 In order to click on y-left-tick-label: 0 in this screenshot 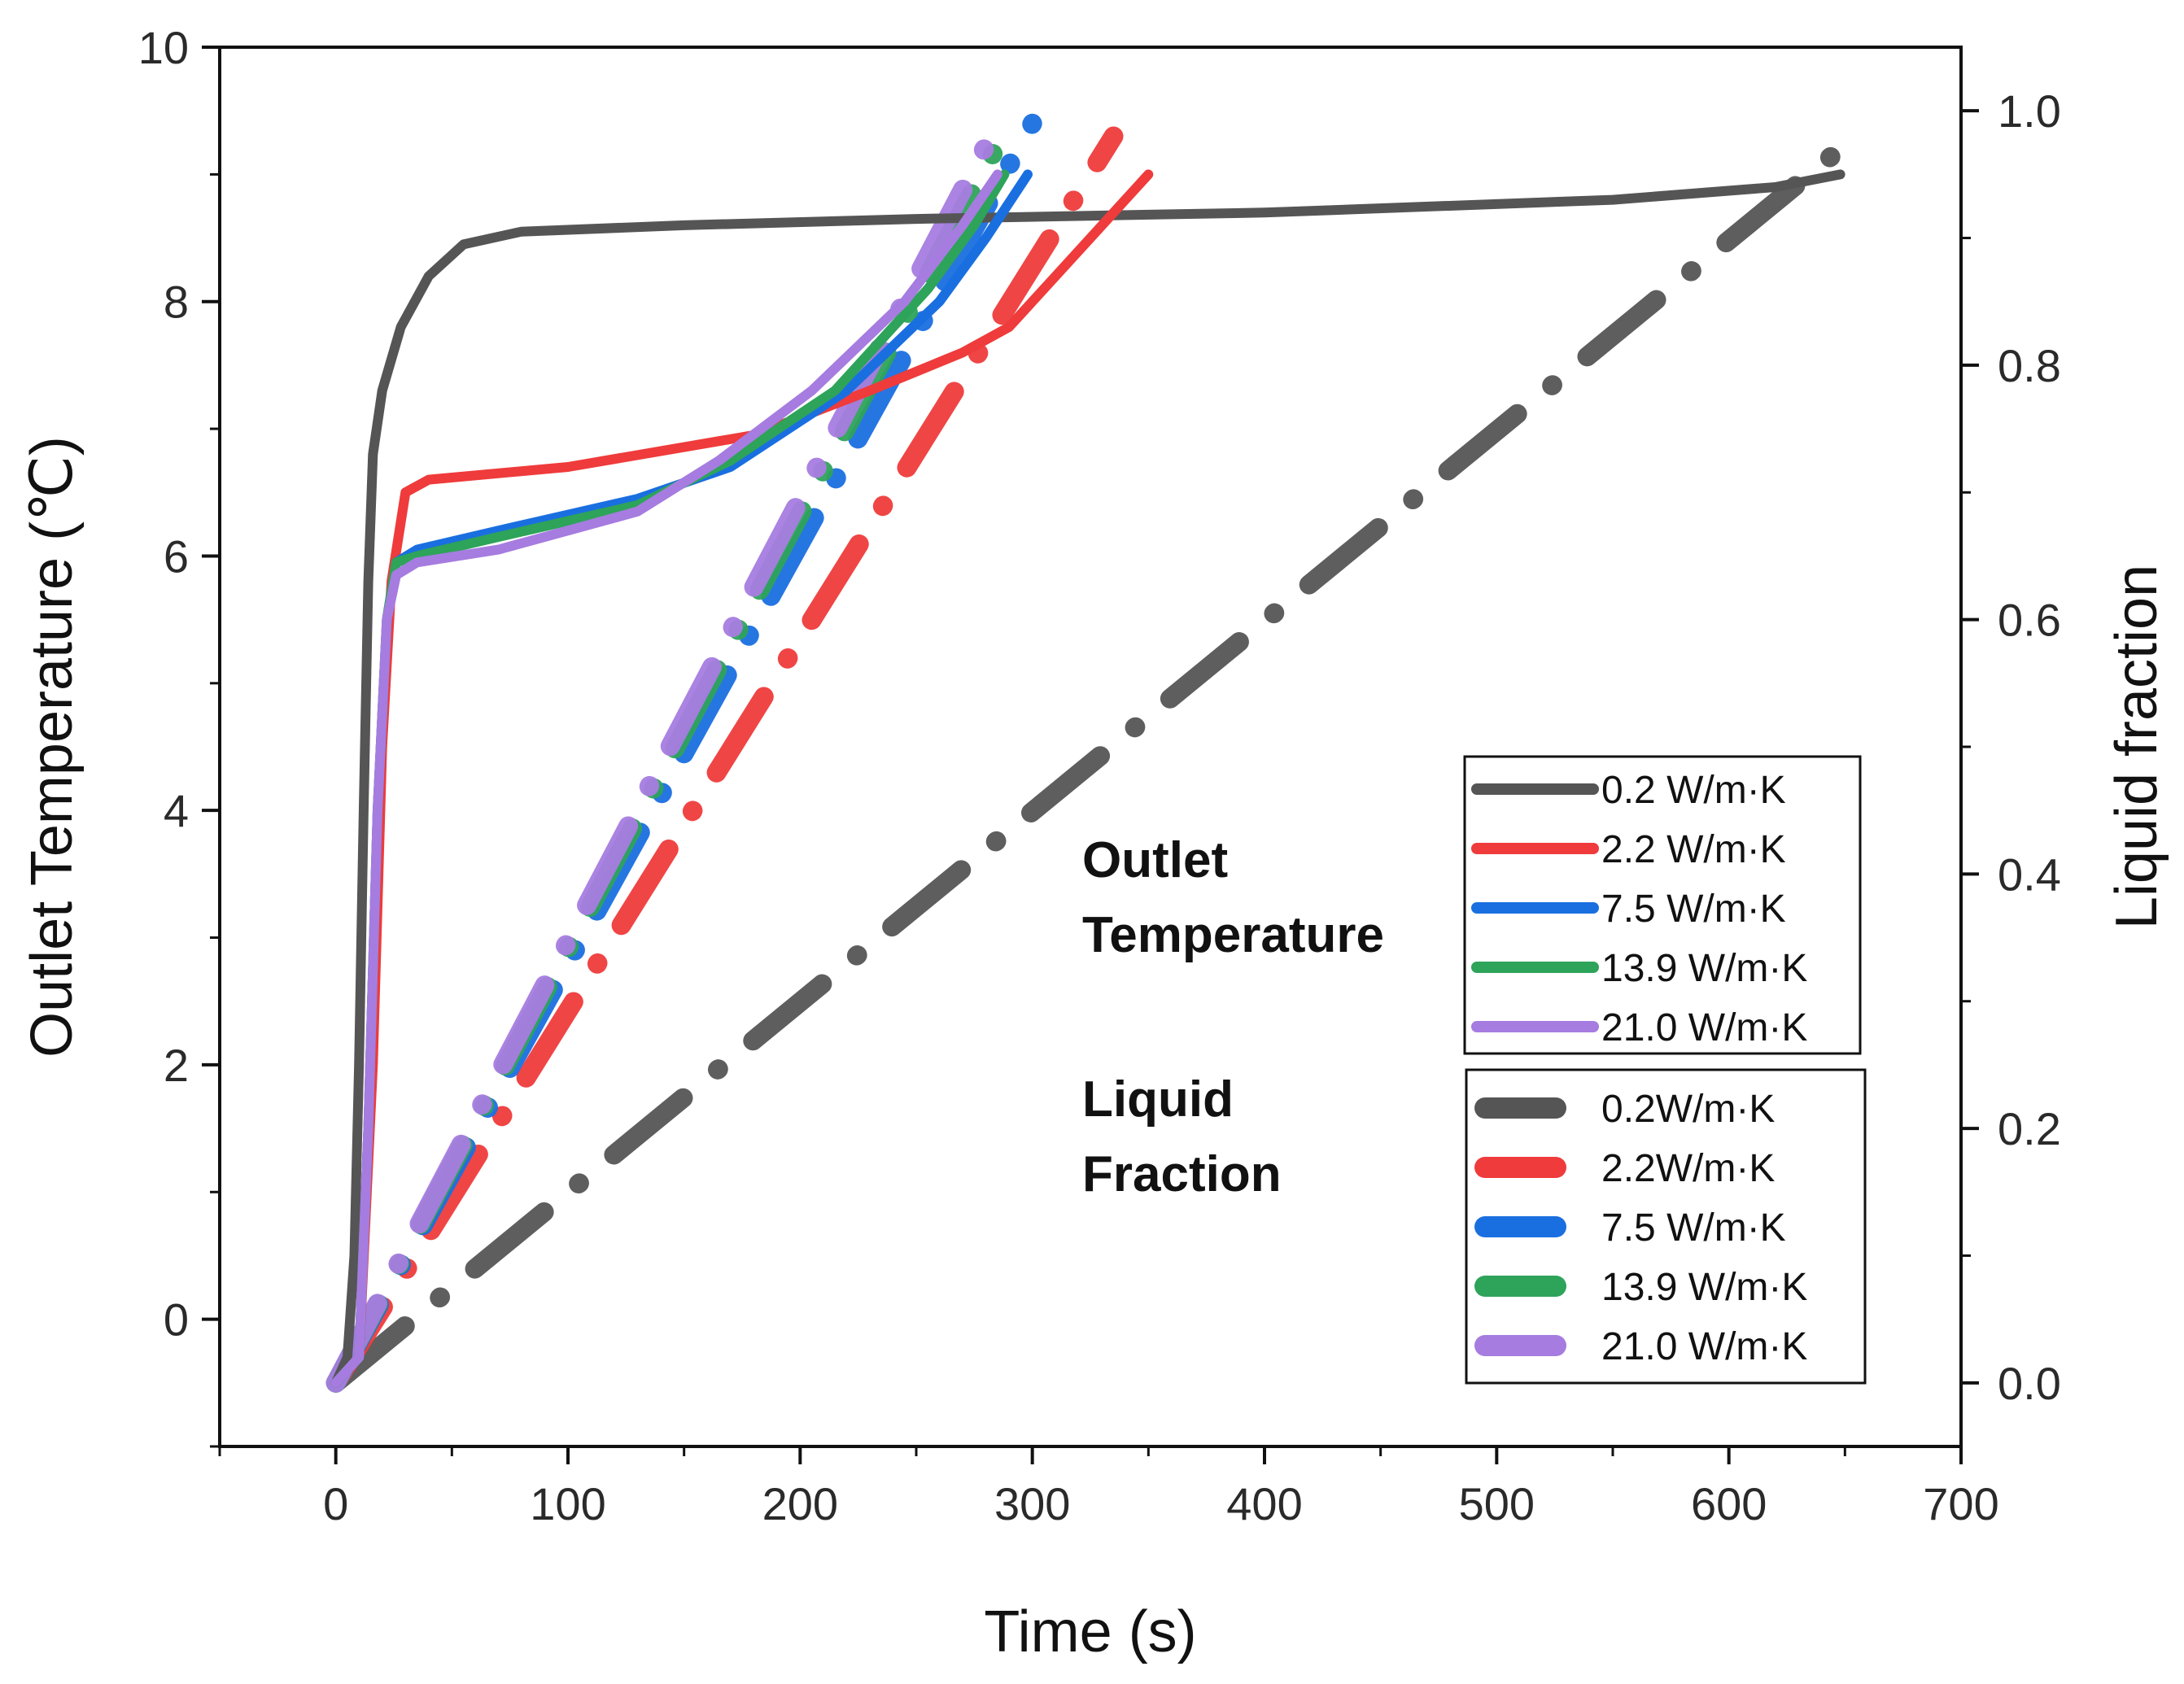, I will do `click(176, 1320)`.